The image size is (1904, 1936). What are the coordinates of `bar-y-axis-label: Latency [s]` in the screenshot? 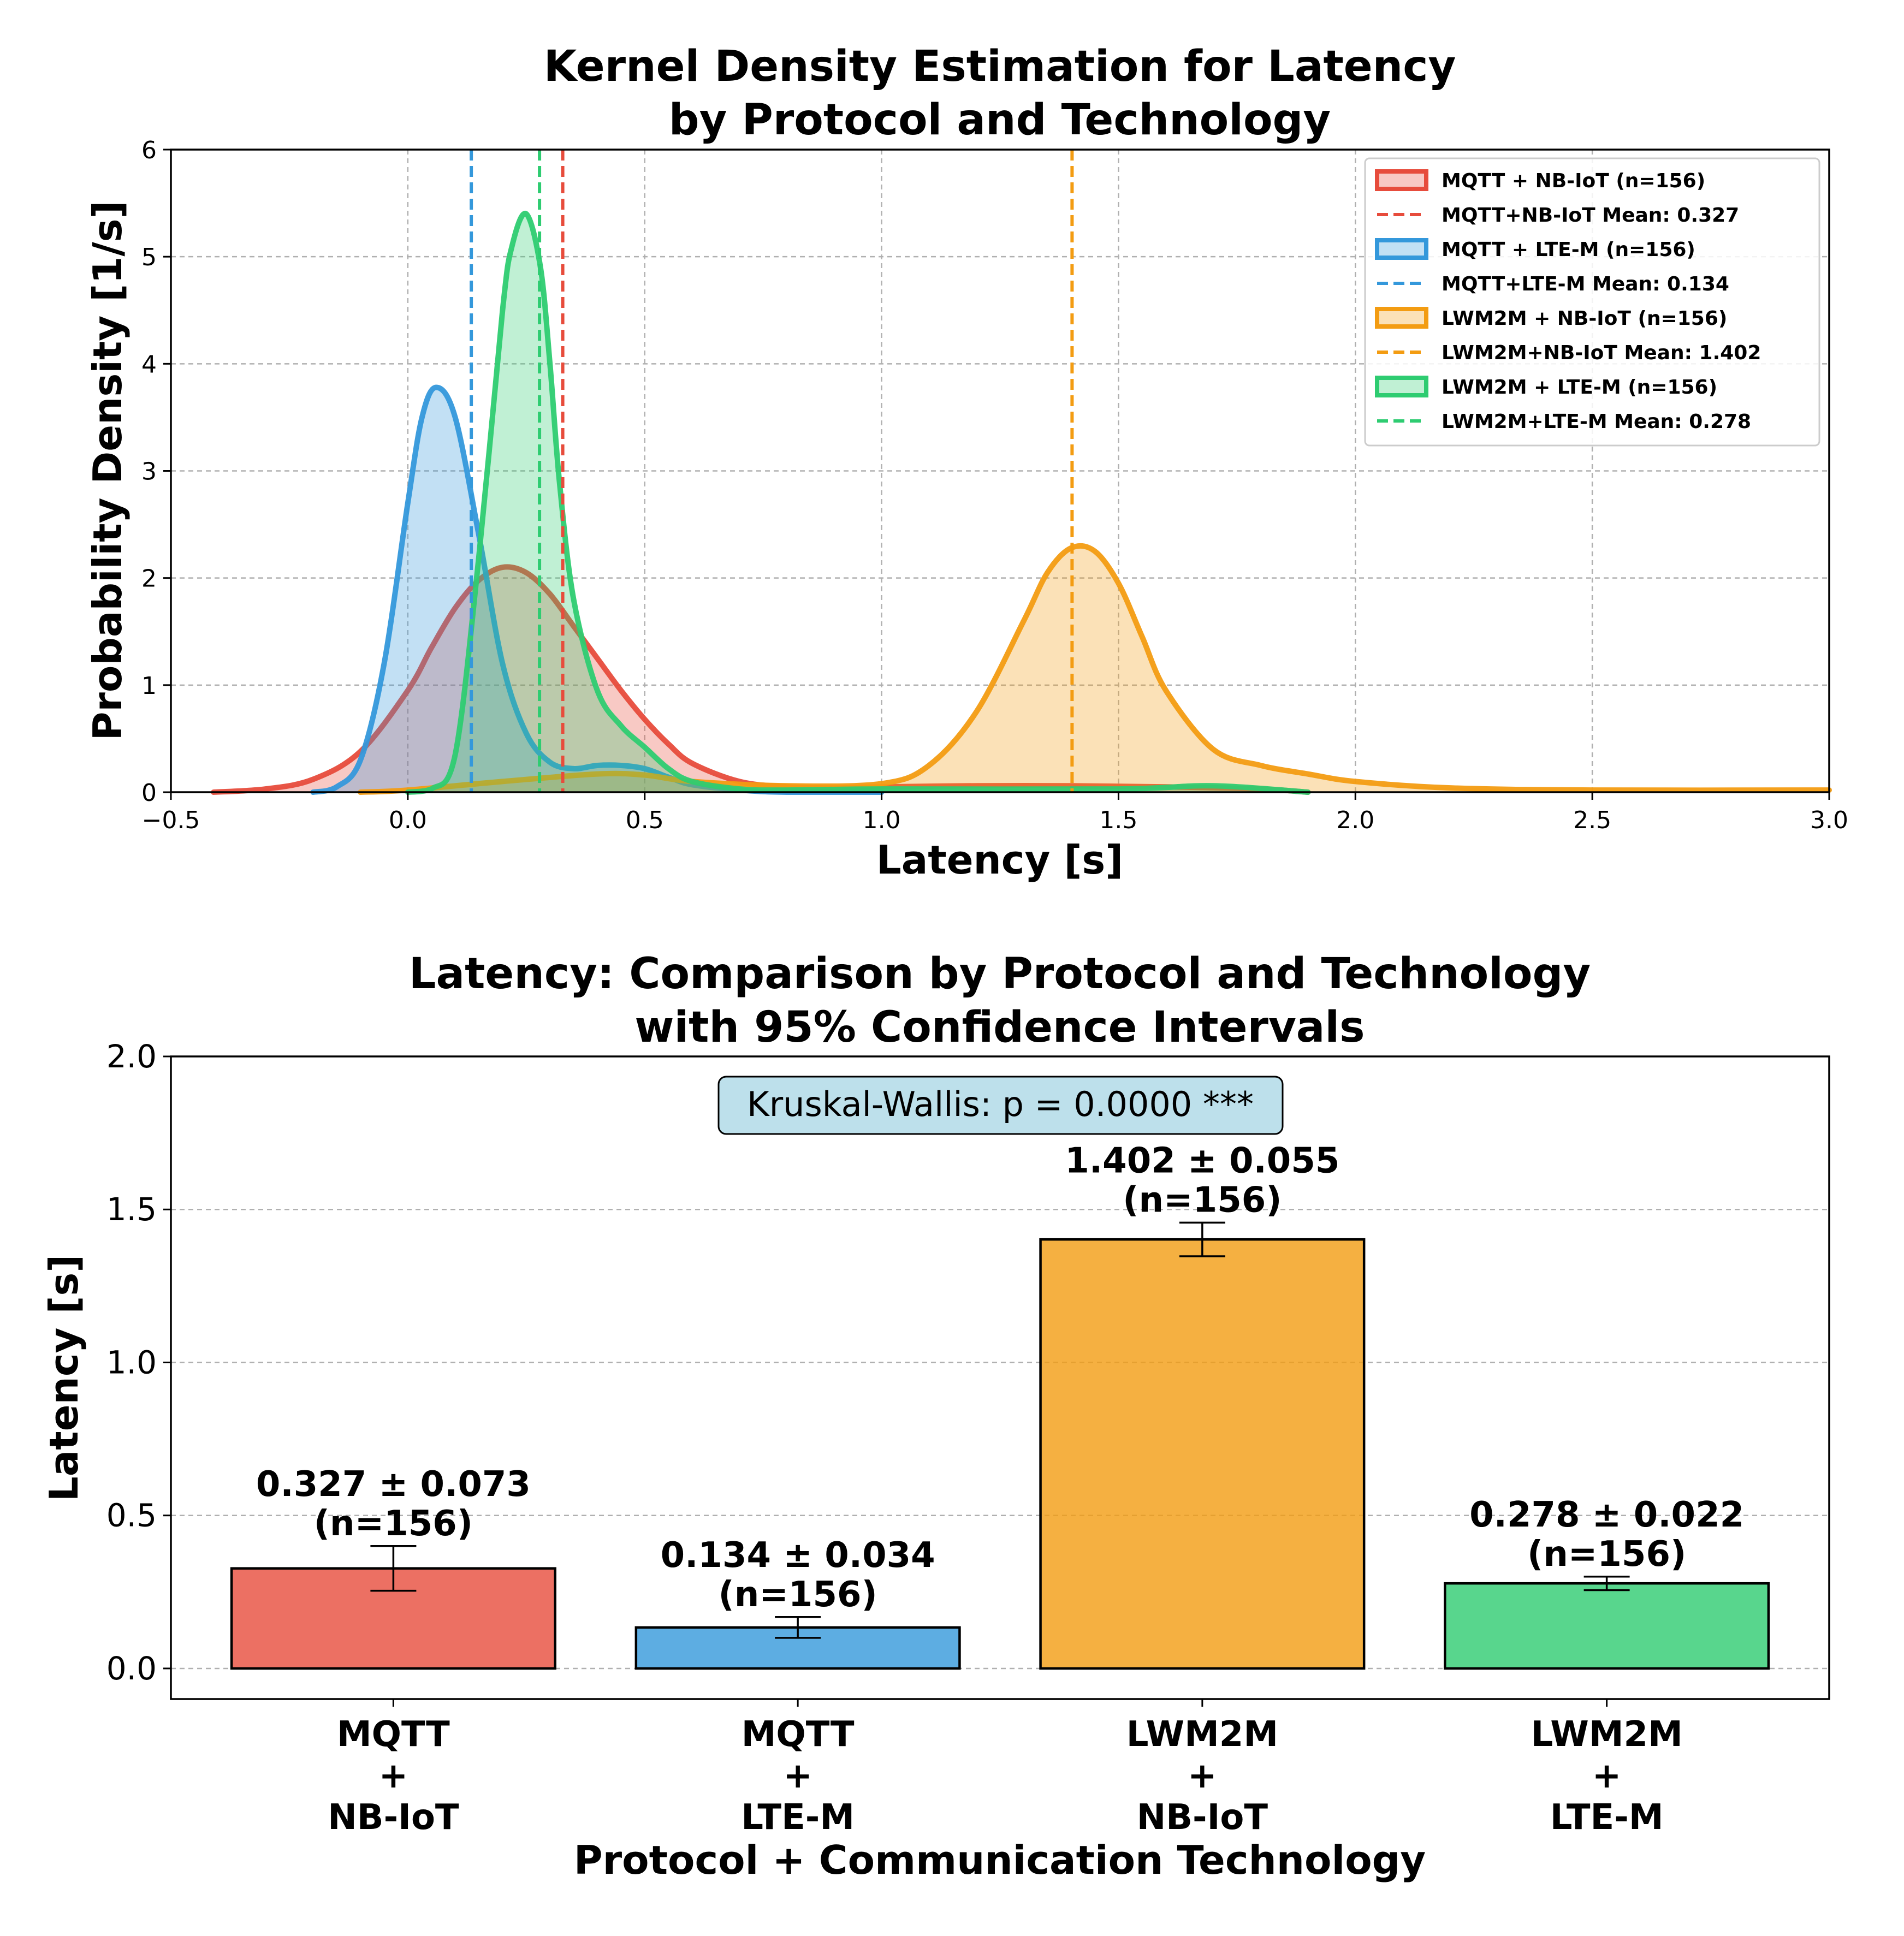 It's located at (64, 1378).